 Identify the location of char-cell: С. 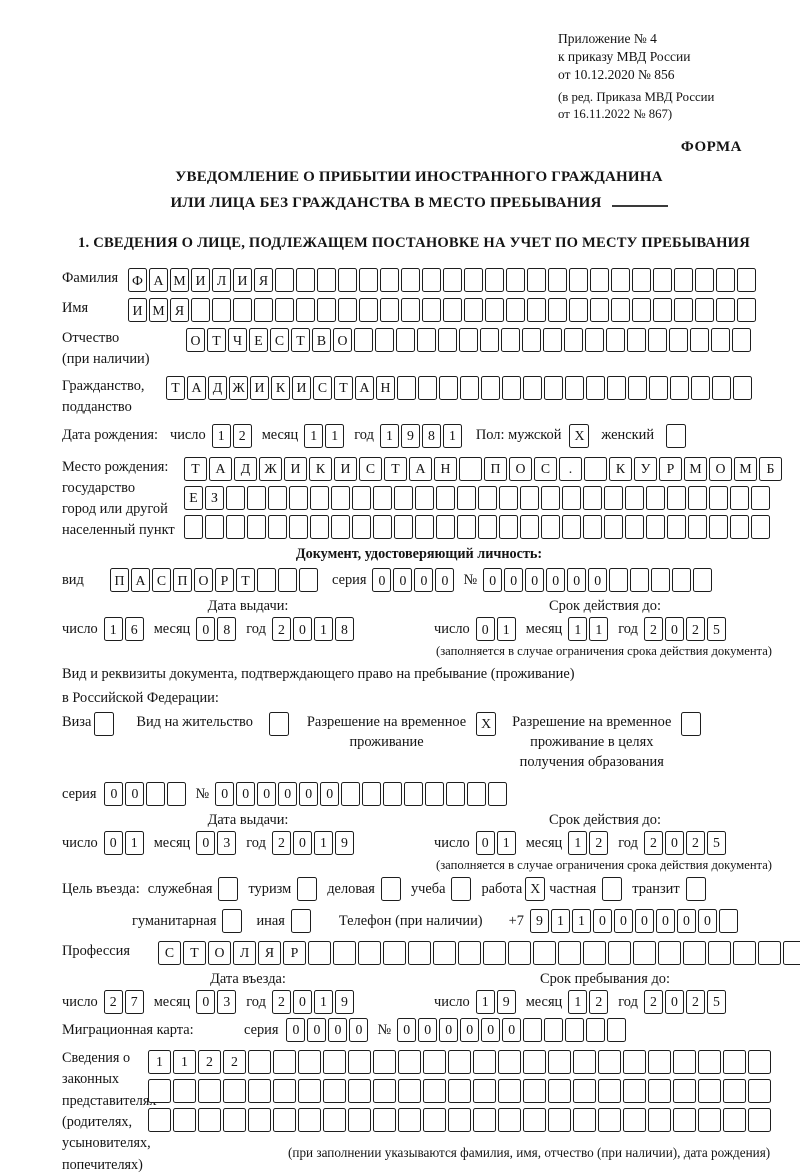
(545, 468).